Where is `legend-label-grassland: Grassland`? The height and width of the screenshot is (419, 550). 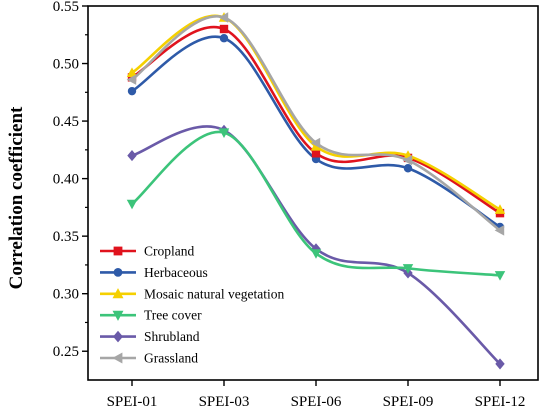
legend-label-grassland: Grassland is located at coordinates (171, 358).